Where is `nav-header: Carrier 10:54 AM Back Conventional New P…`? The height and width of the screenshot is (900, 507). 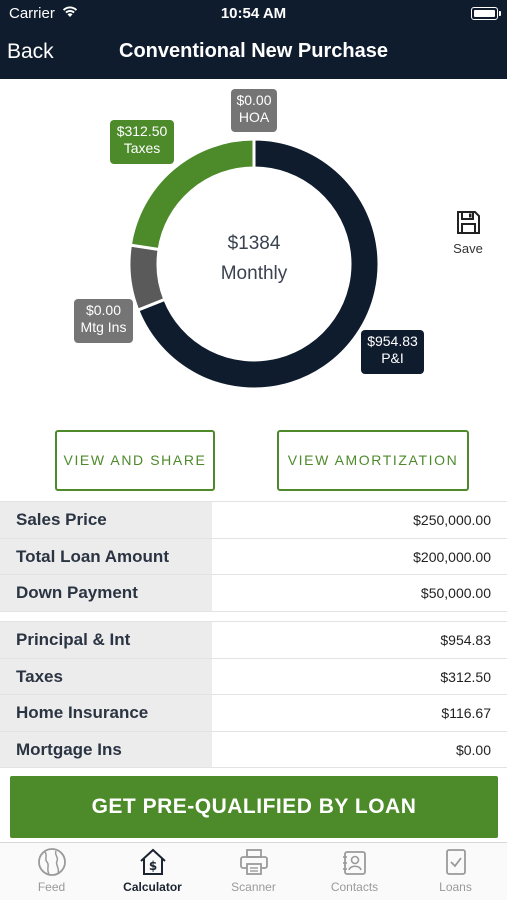 nav-header: Carrier 10:54 AM Back Conventional New P… is located at coordinates (253, 39).